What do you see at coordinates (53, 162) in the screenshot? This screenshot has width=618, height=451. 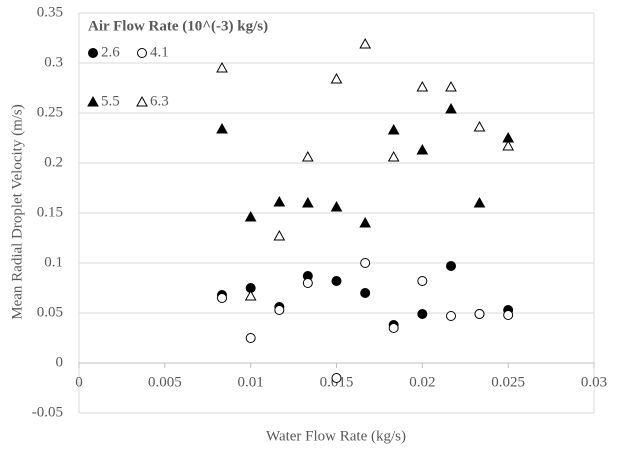 I see `y-tick-label: 0.2` at bounding box center [53, 162].